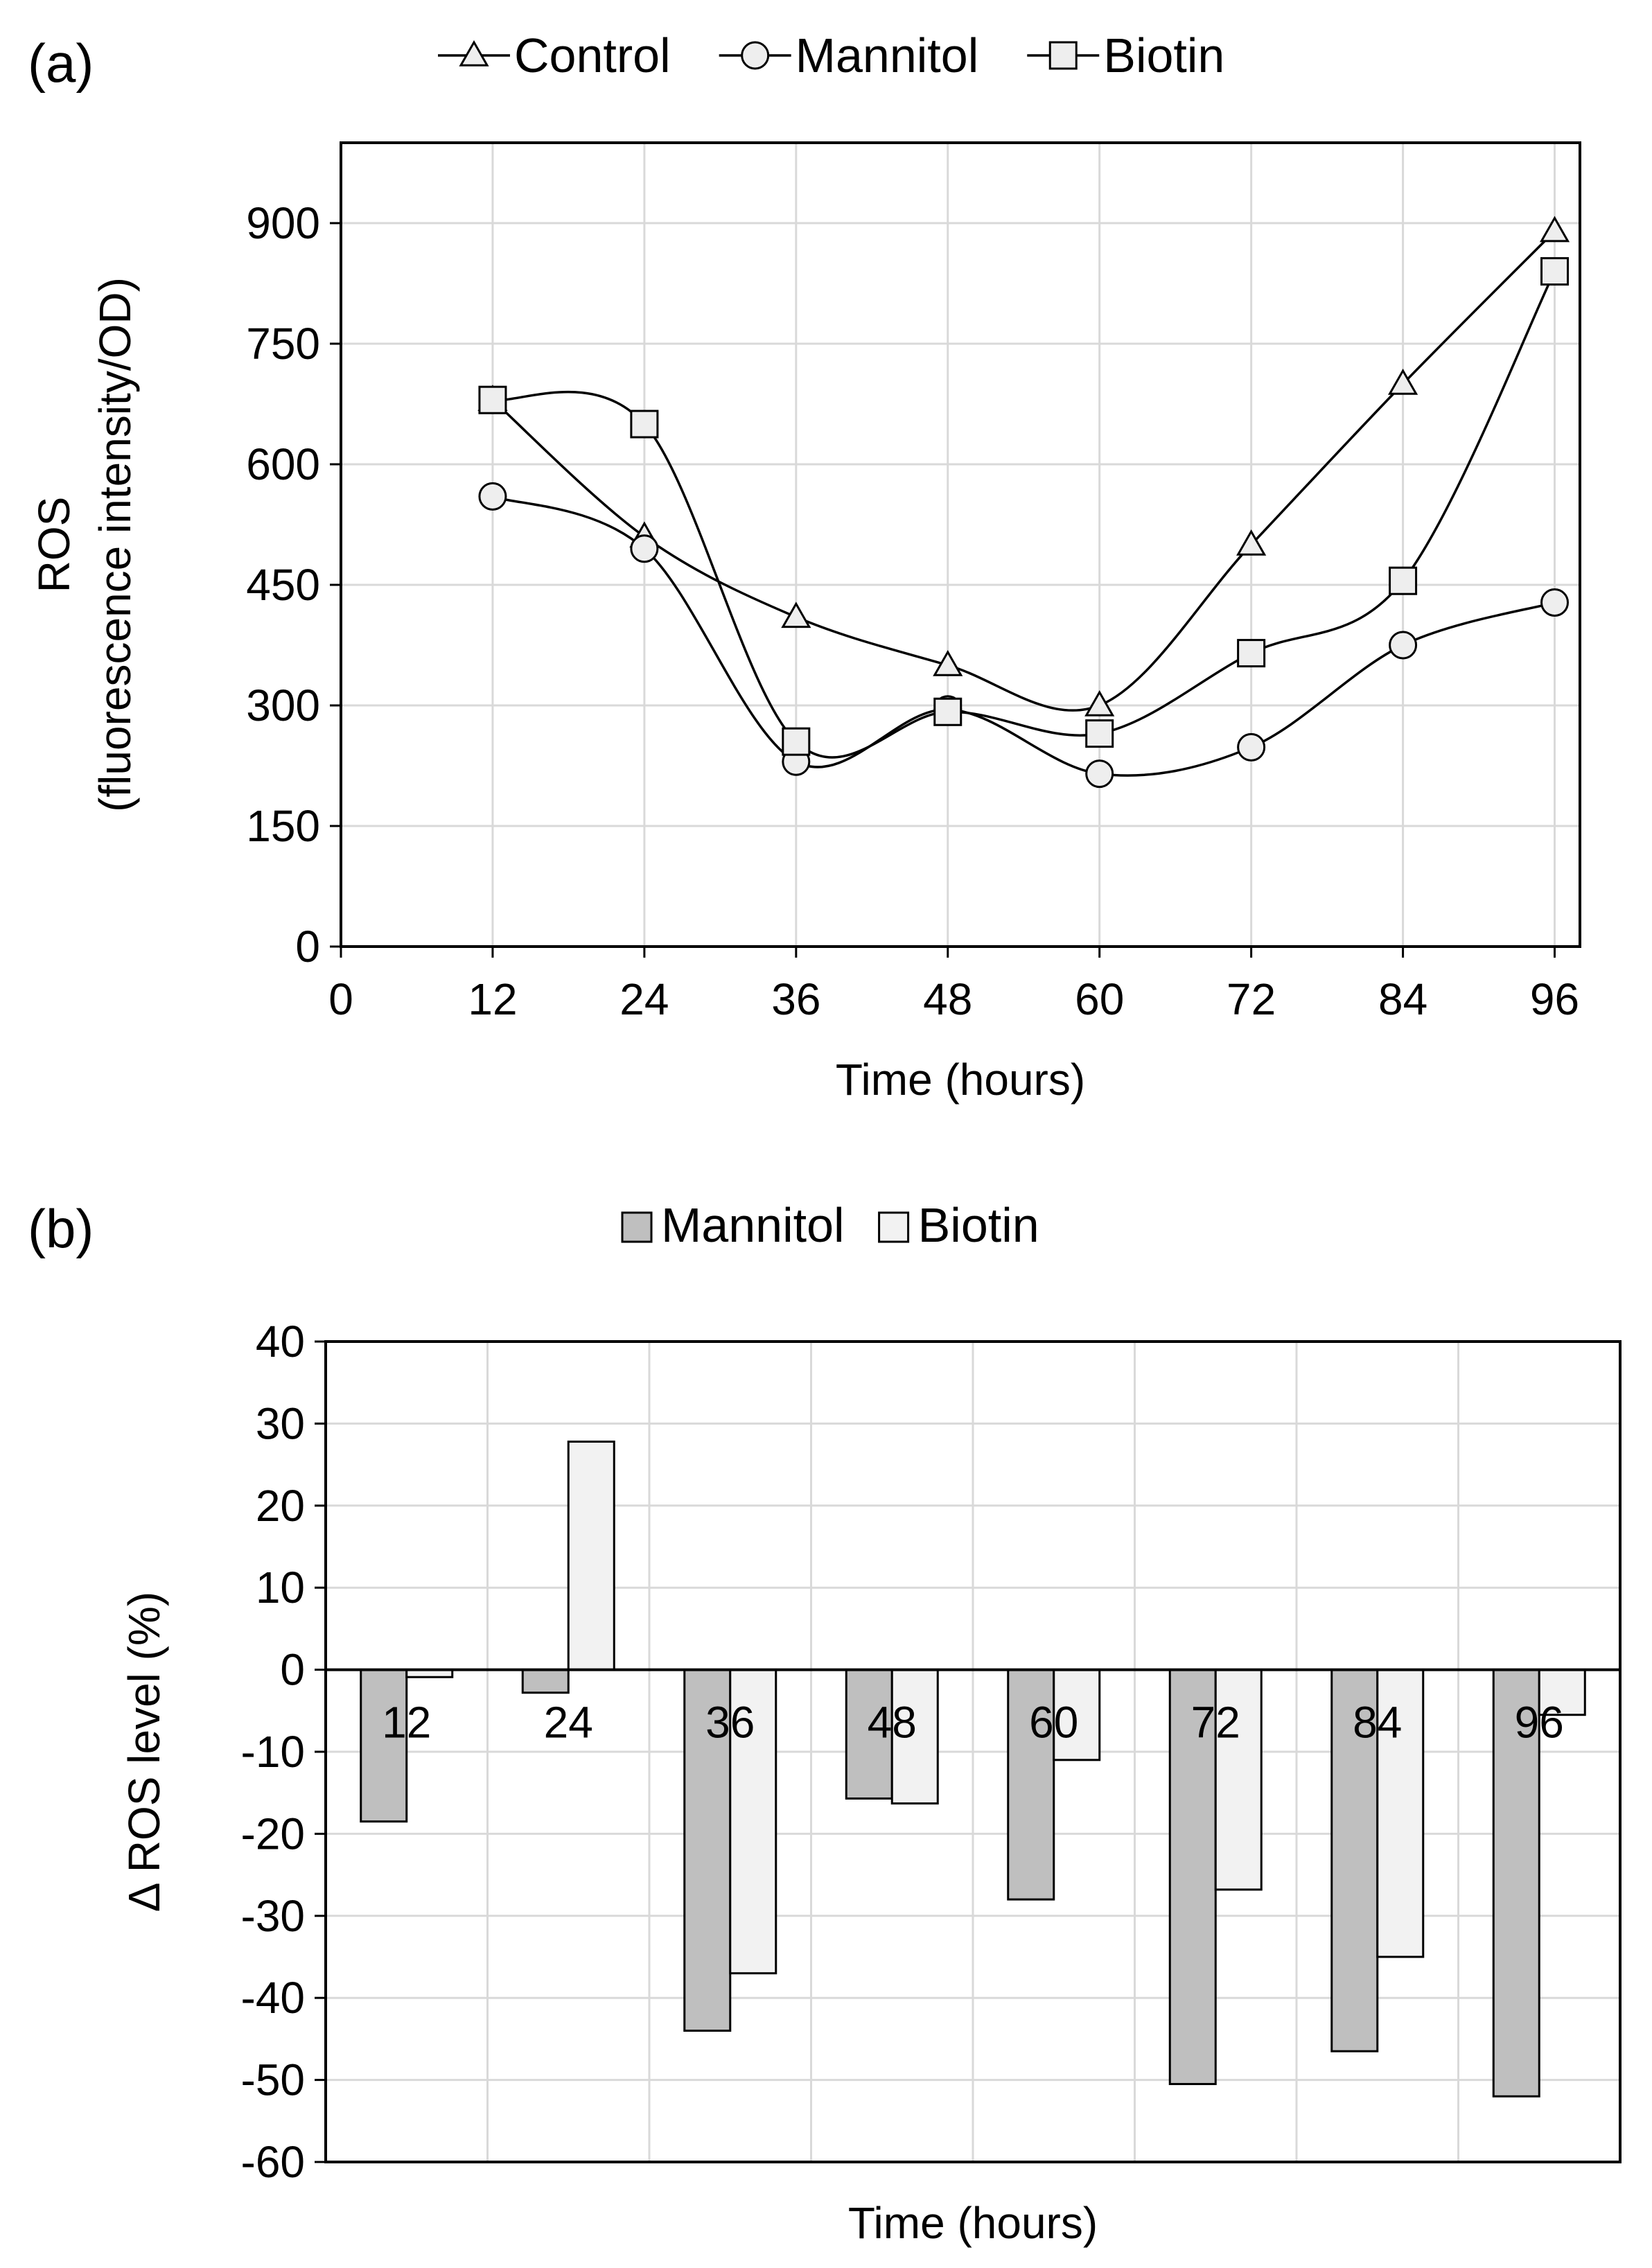  I want to click on panel-a-x-tick-label: 36, so click(795, 999).